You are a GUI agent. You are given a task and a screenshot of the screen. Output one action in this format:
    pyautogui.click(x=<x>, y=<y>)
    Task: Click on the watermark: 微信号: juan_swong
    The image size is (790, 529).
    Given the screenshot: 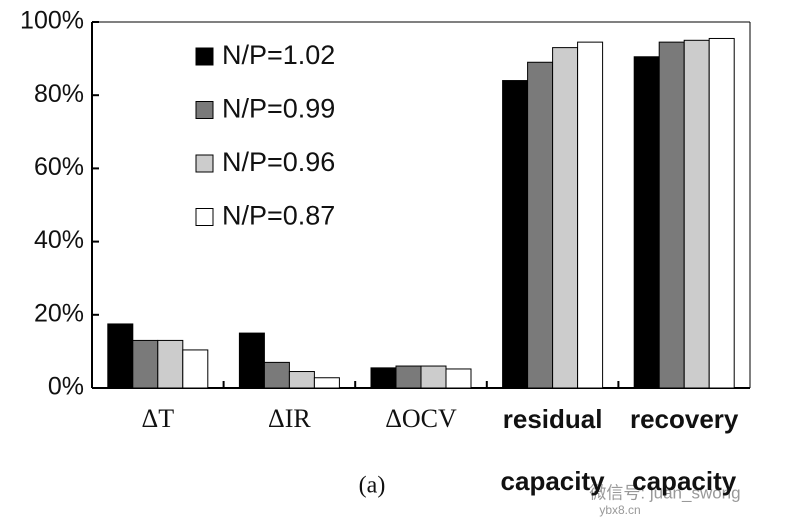 What is the action you would take?
    pyautogui.click(x=664, y=492)
    